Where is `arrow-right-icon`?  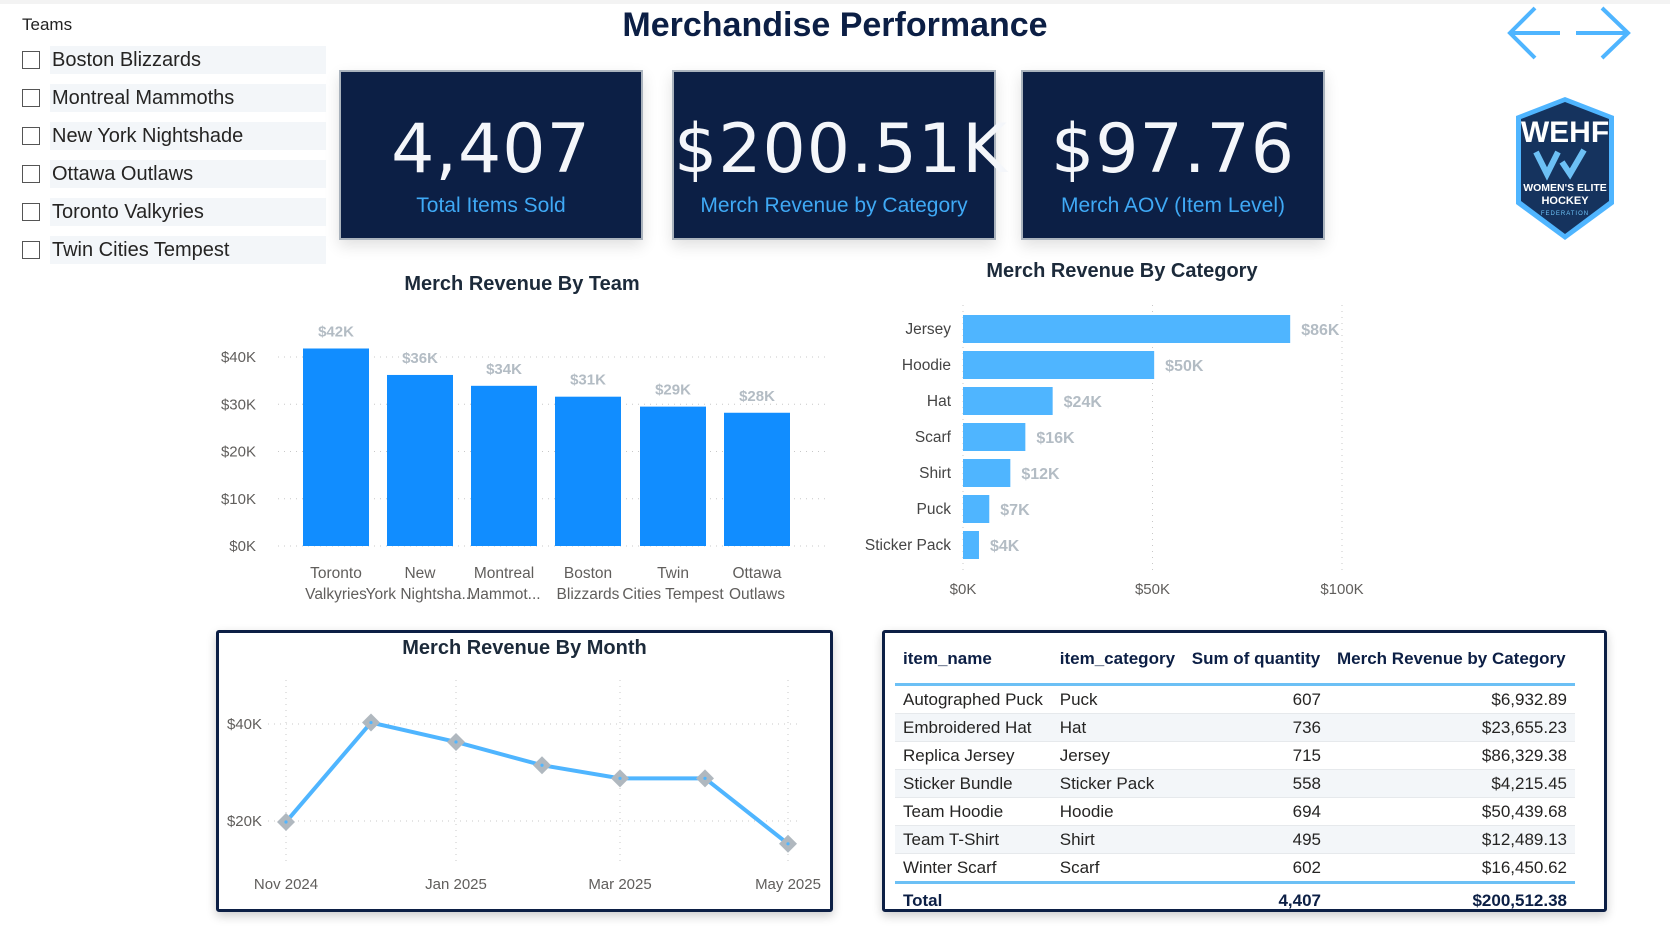
arrow-right-icon is located at coordinates (1603, 33).